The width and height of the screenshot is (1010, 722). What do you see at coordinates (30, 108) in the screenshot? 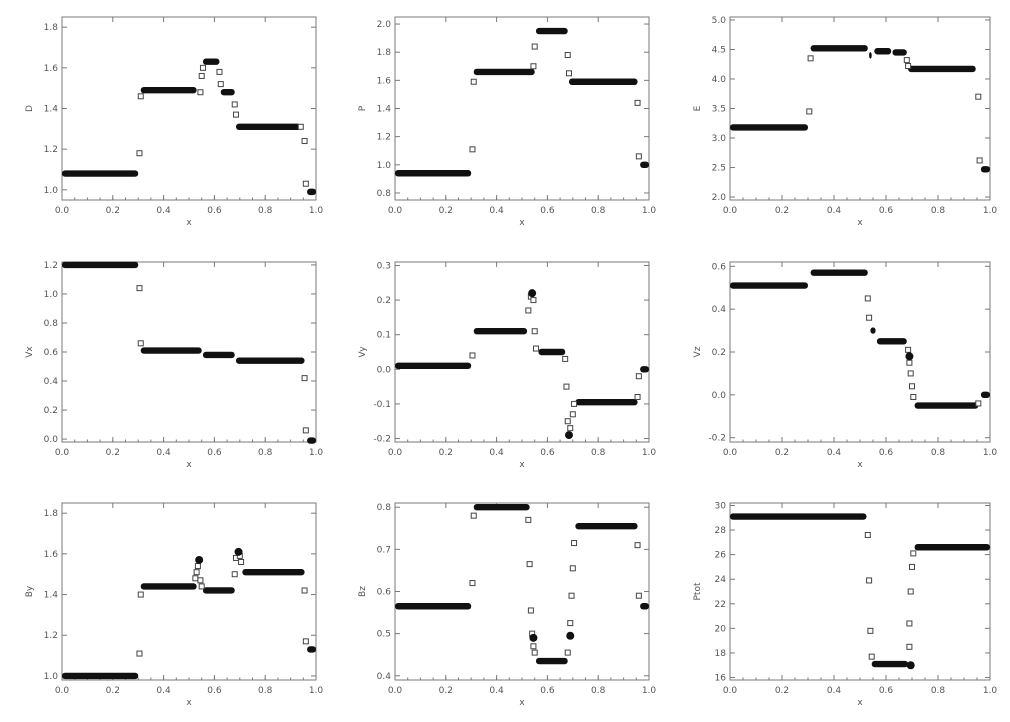
I see `y-axis-label: D` at bounding box center [30, 108].